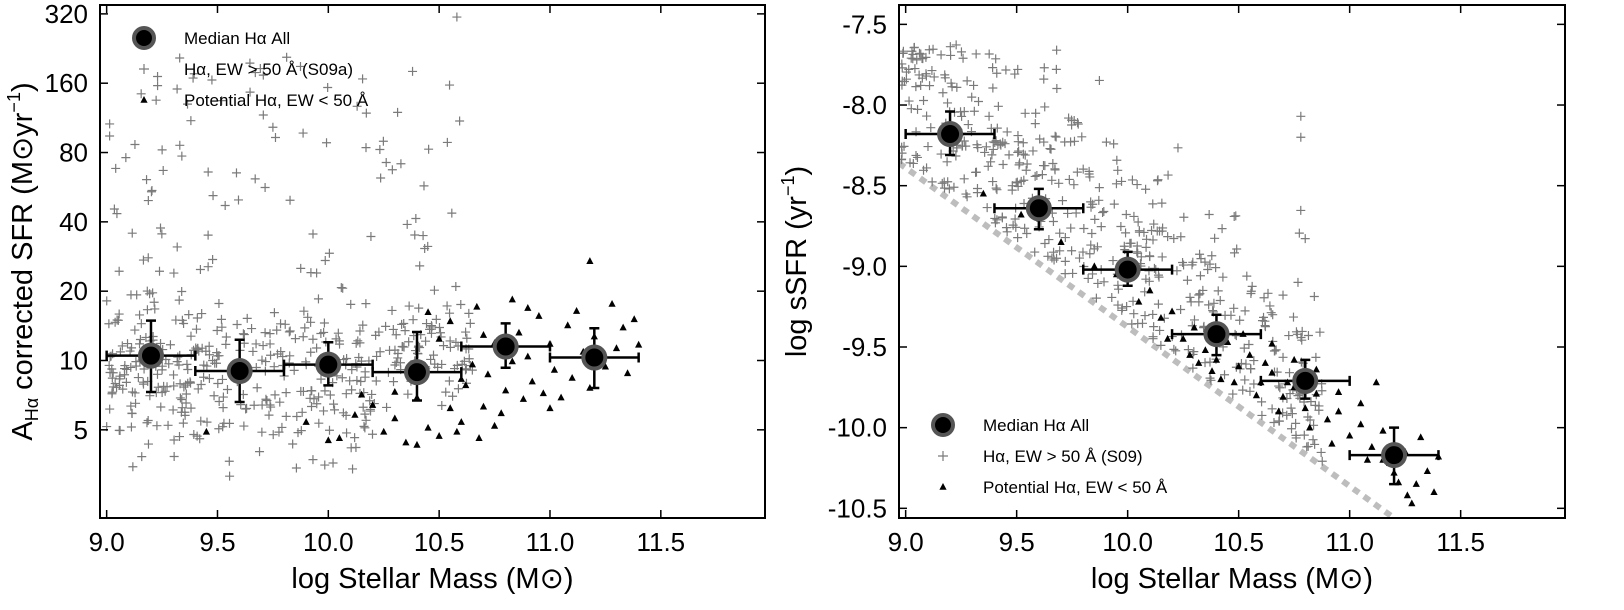  I want to click on median-marker, so click(416, 372).